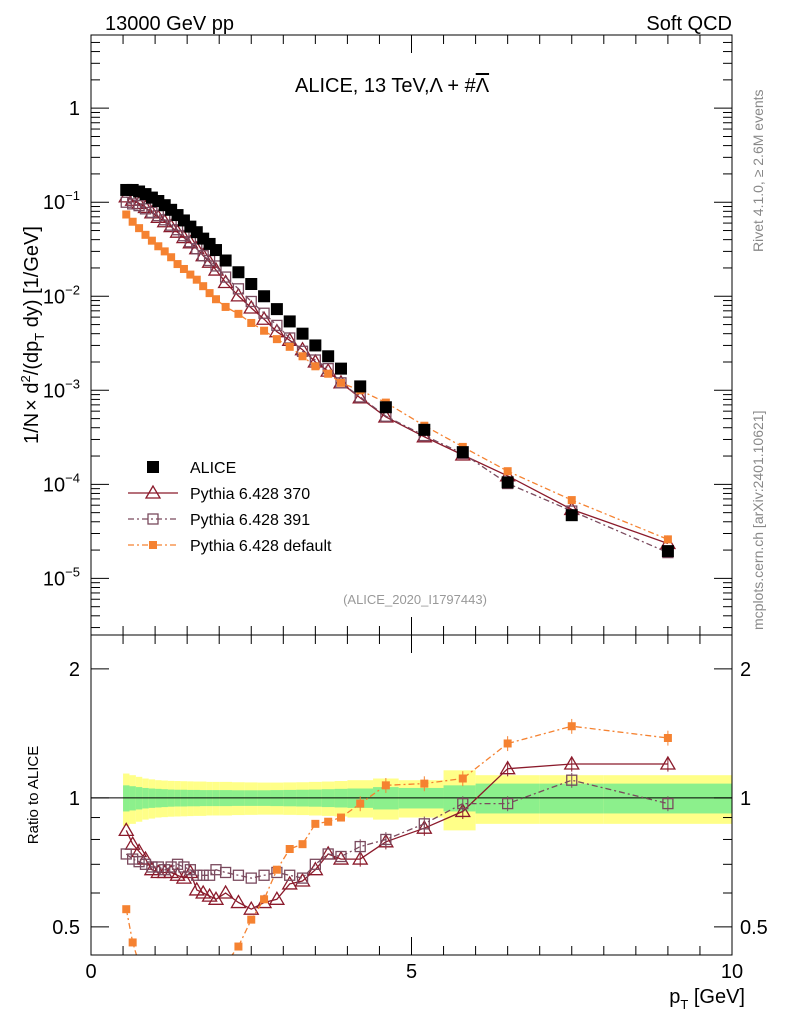 This screenshot has width=786, height=1024. I want to click on title-prefix: ALICE, 13 TeV,, so click(362, 86).